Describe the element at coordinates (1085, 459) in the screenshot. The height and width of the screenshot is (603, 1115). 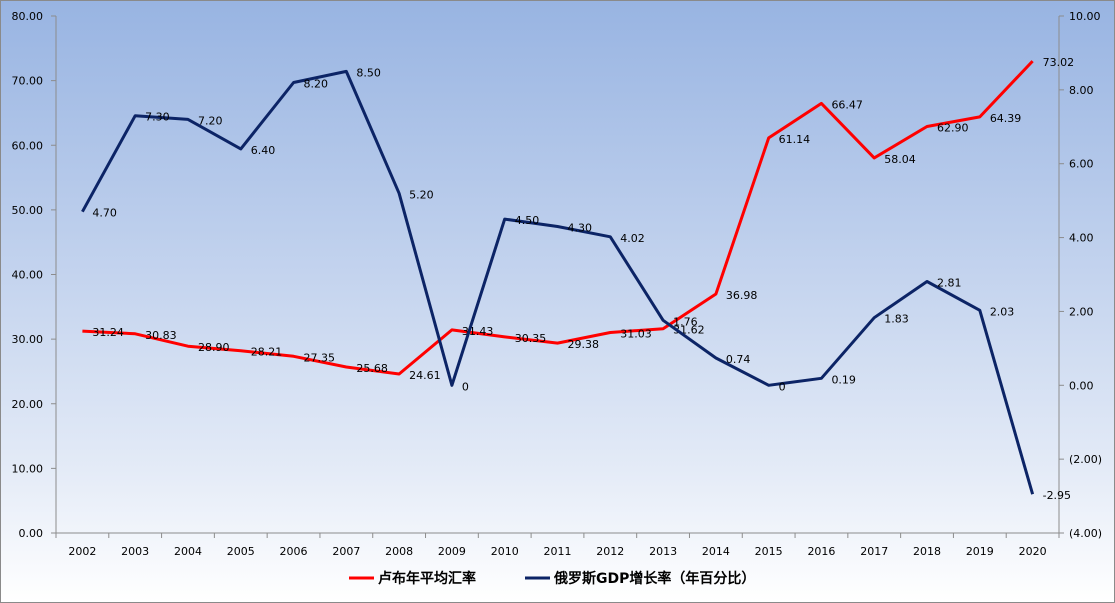
I see `right-axis-tick-label: (2.00)` at that location.